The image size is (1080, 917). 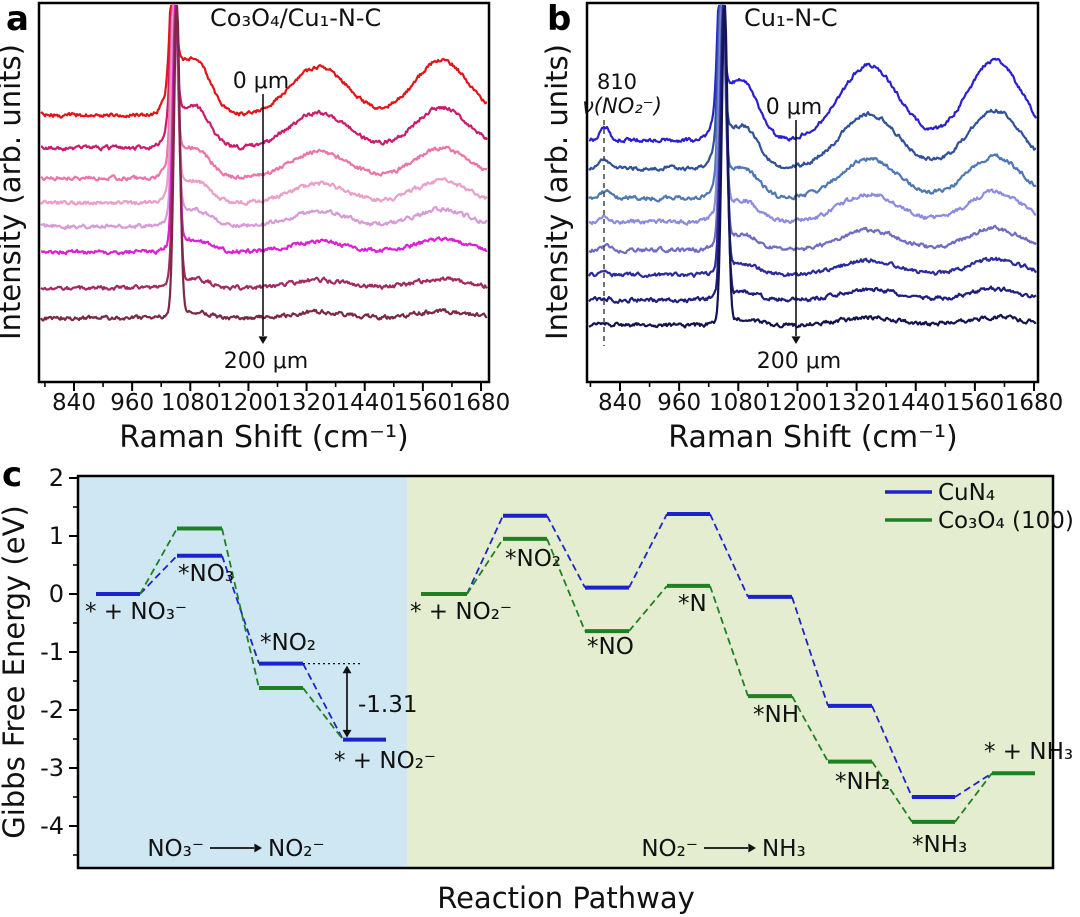 What do you see at coordinates (738, 403) in the screenshot?
I see `x-tick-label: 1080` at bounding box center [738, 403].